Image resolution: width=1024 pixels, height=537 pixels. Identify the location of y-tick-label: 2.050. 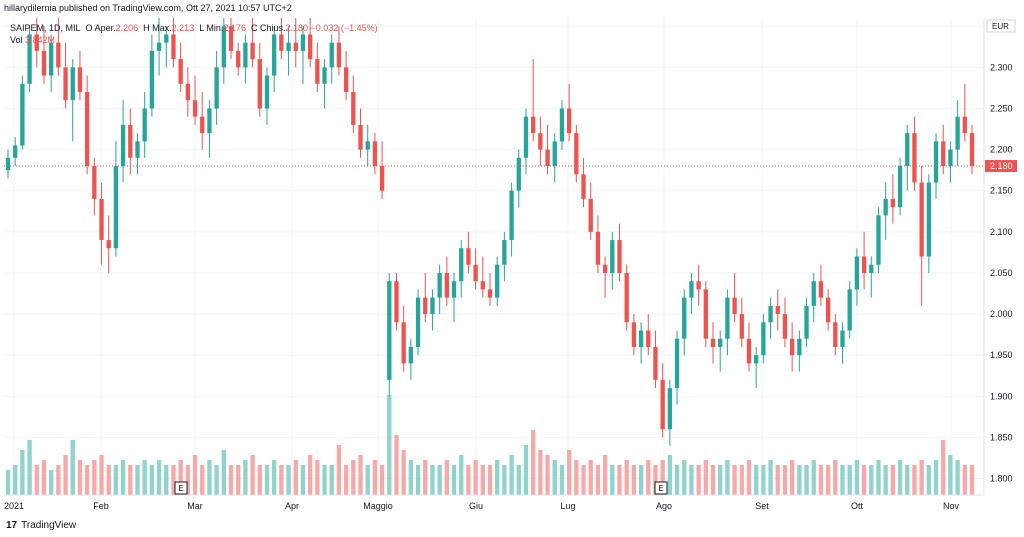
(1001, 273).